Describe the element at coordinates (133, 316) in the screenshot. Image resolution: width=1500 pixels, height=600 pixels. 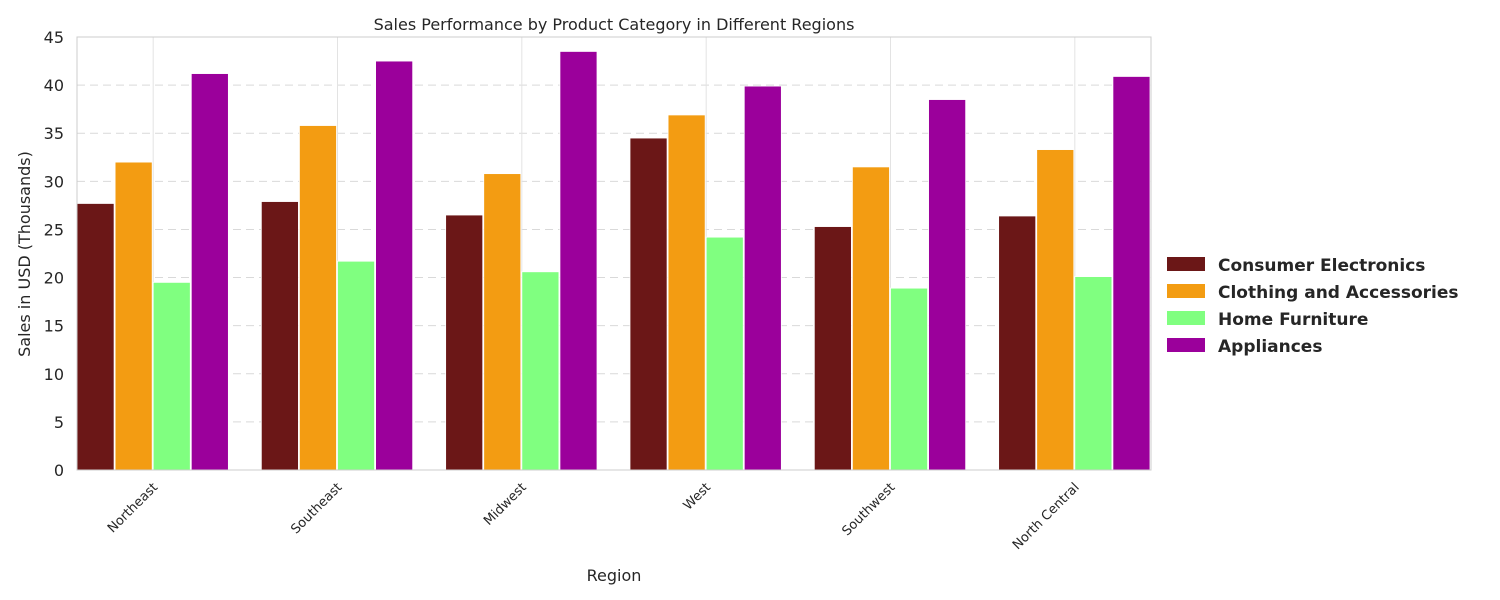
I see `bar-clothing-and-accessories-northeast` at that location.